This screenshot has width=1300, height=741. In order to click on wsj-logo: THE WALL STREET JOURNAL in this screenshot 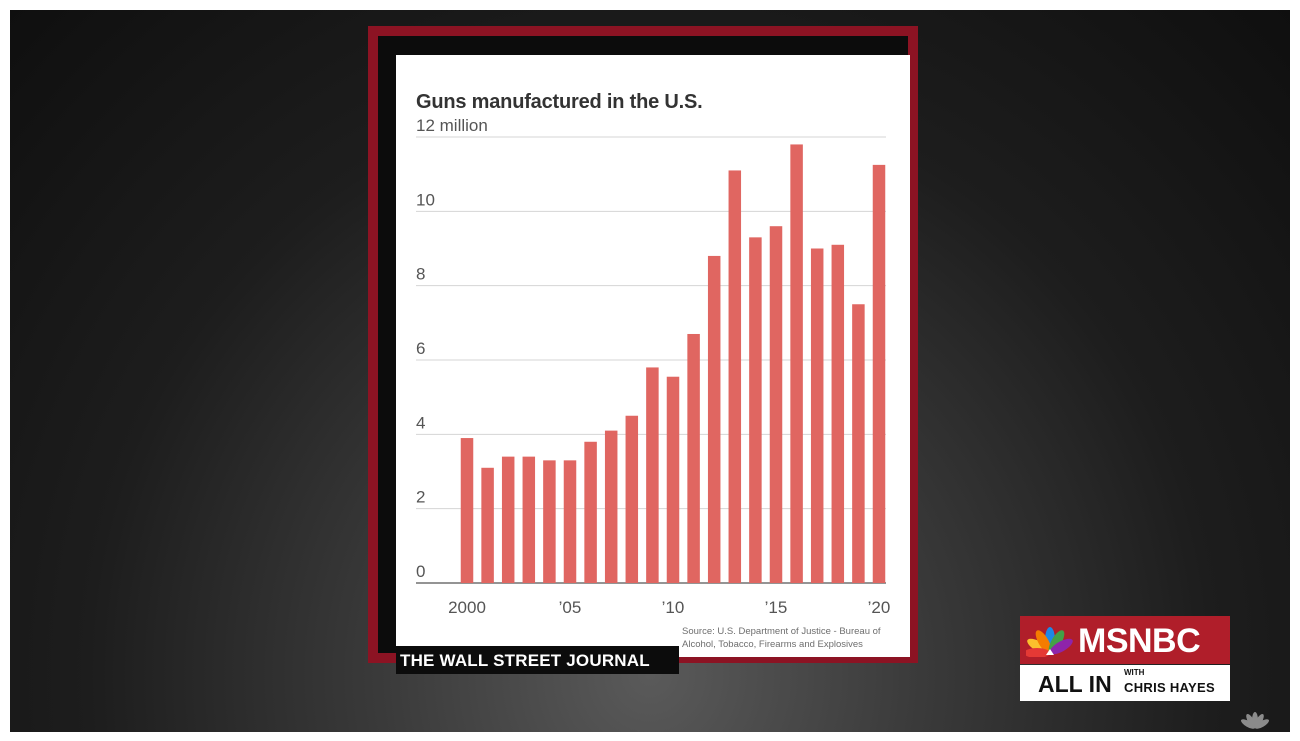, I will do `click(537, 660)`.